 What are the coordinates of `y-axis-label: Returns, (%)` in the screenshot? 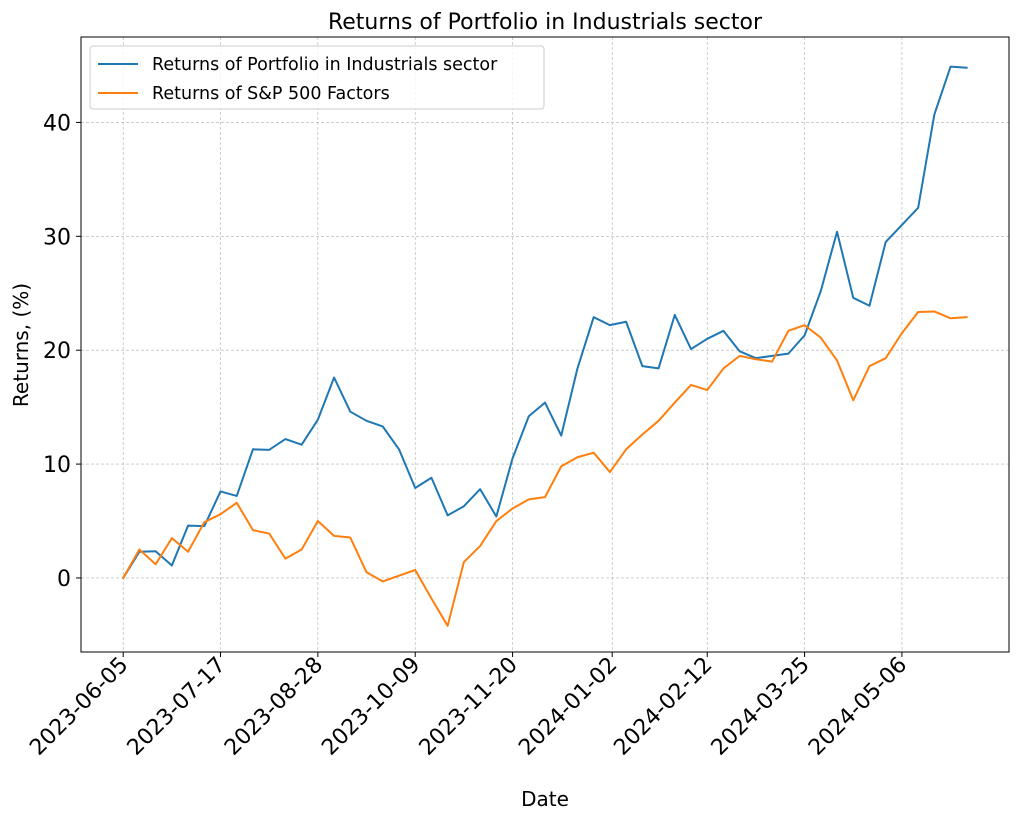 It's located at (21, 345).